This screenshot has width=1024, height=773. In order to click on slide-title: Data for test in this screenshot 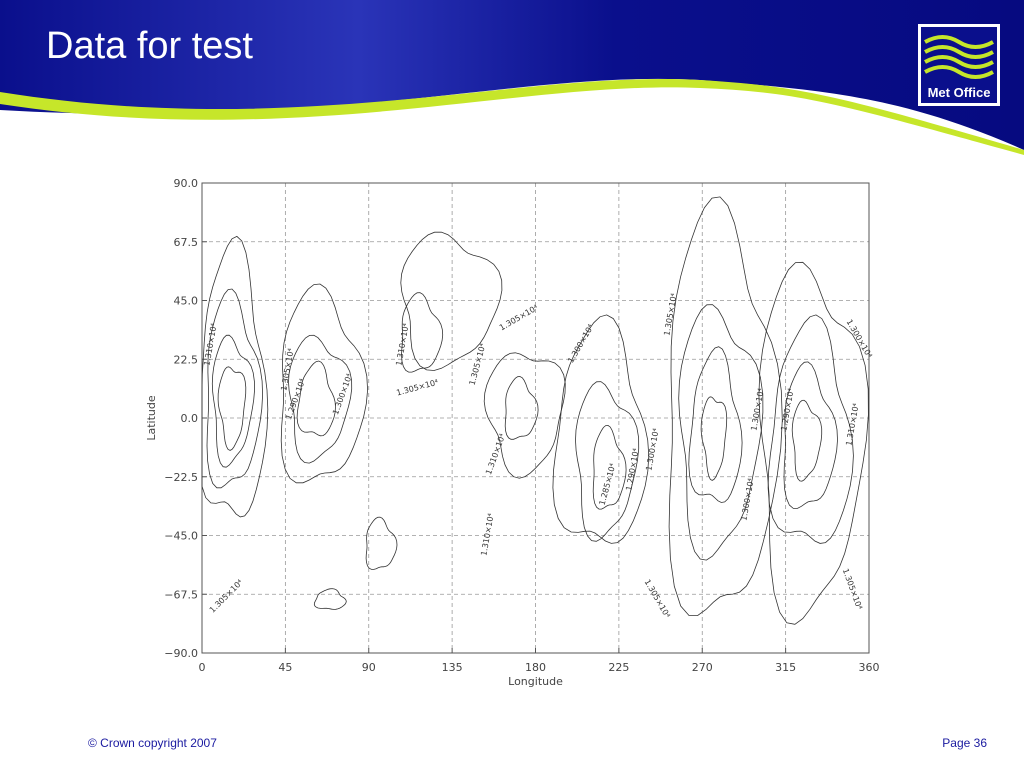, I will do `click(149, 46)`.